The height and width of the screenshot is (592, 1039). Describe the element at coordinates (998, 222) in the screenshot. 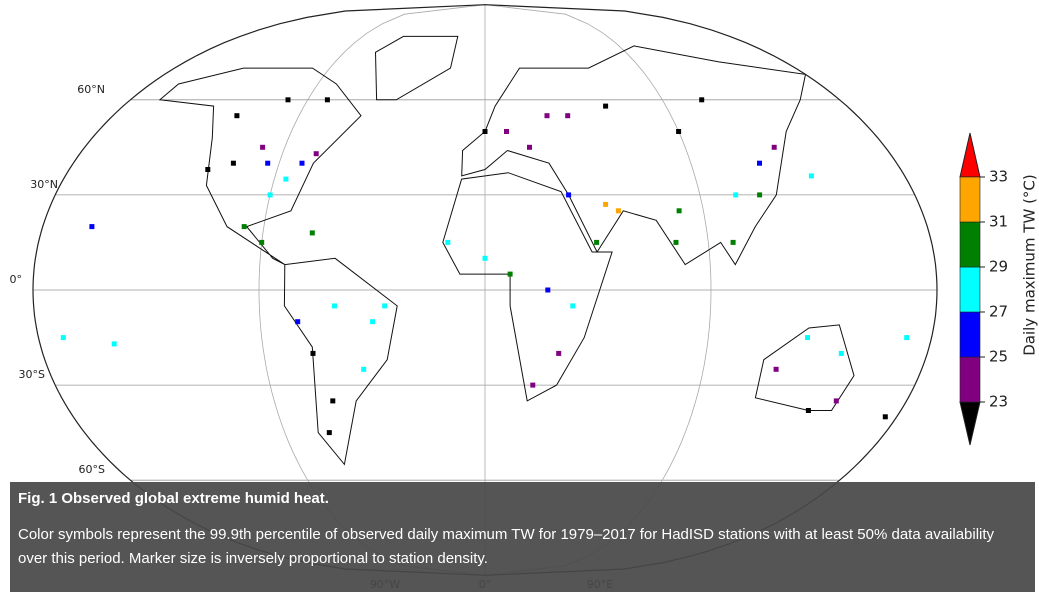

I see `colorbar-tick-label: 31` at that location.